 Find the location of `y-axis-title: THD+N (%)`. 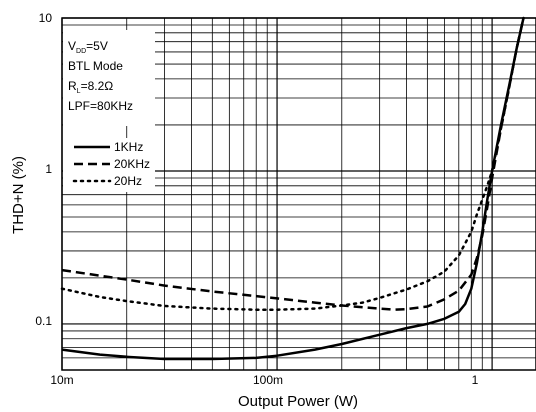

y-axis-title: THD+N (%) is located at coordinates (18, 195).